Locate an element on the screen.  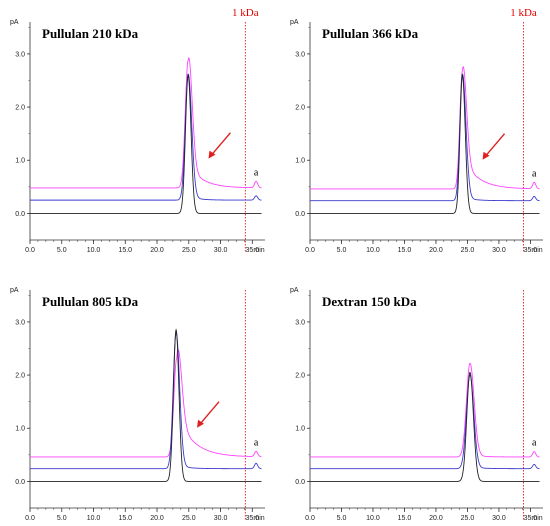
chart-title: Pullulan 366 kDa is located at coordinates (370, 33).